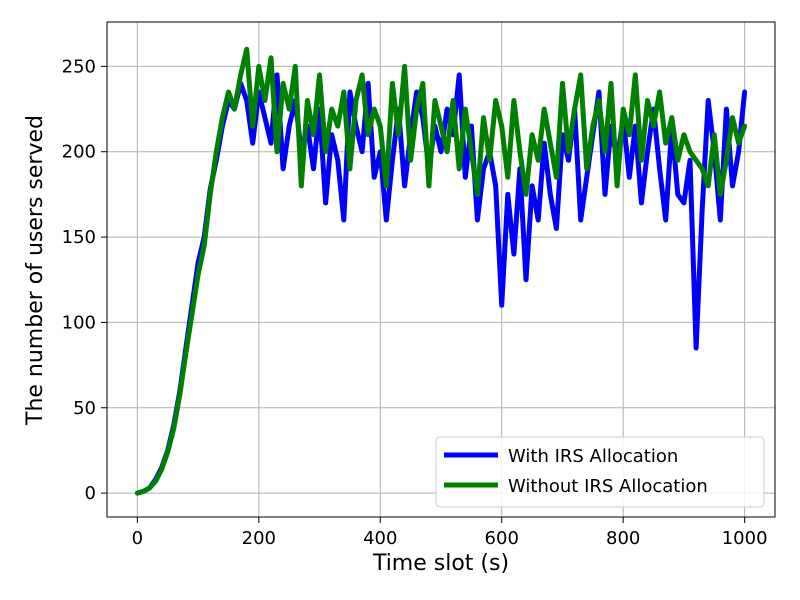  Describe the element at coordinates (593, 456) in the screenshot. I see `legend-label-with-irs: With IRS Allocation` at that location.